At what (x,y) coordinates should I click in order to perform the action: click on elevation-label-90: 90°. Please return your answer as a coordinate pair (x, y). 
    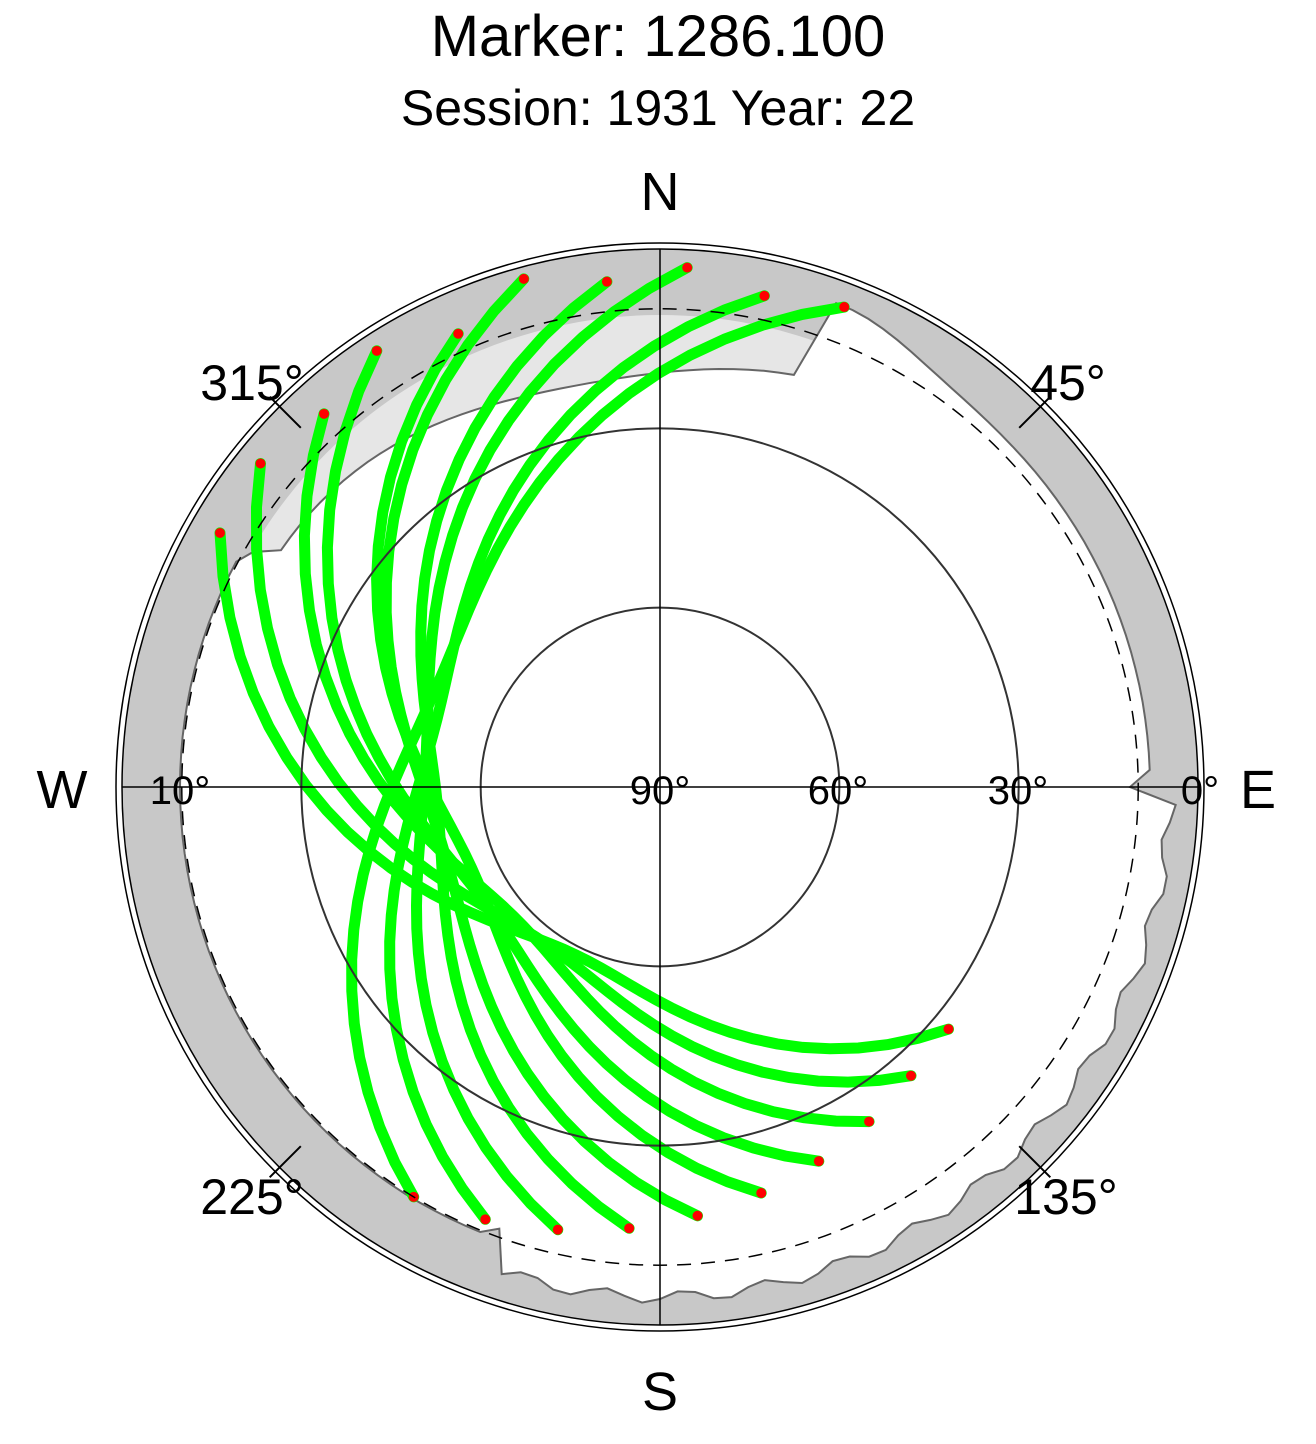
    Looking at the image, I should click on (660, 791).